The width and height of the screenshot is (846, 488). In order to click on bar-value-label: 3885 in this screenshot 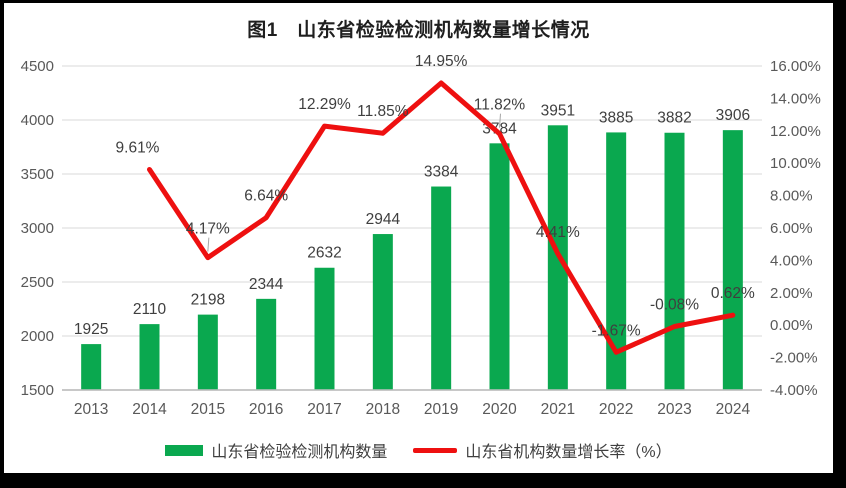, I will do `click(616, 117)`.